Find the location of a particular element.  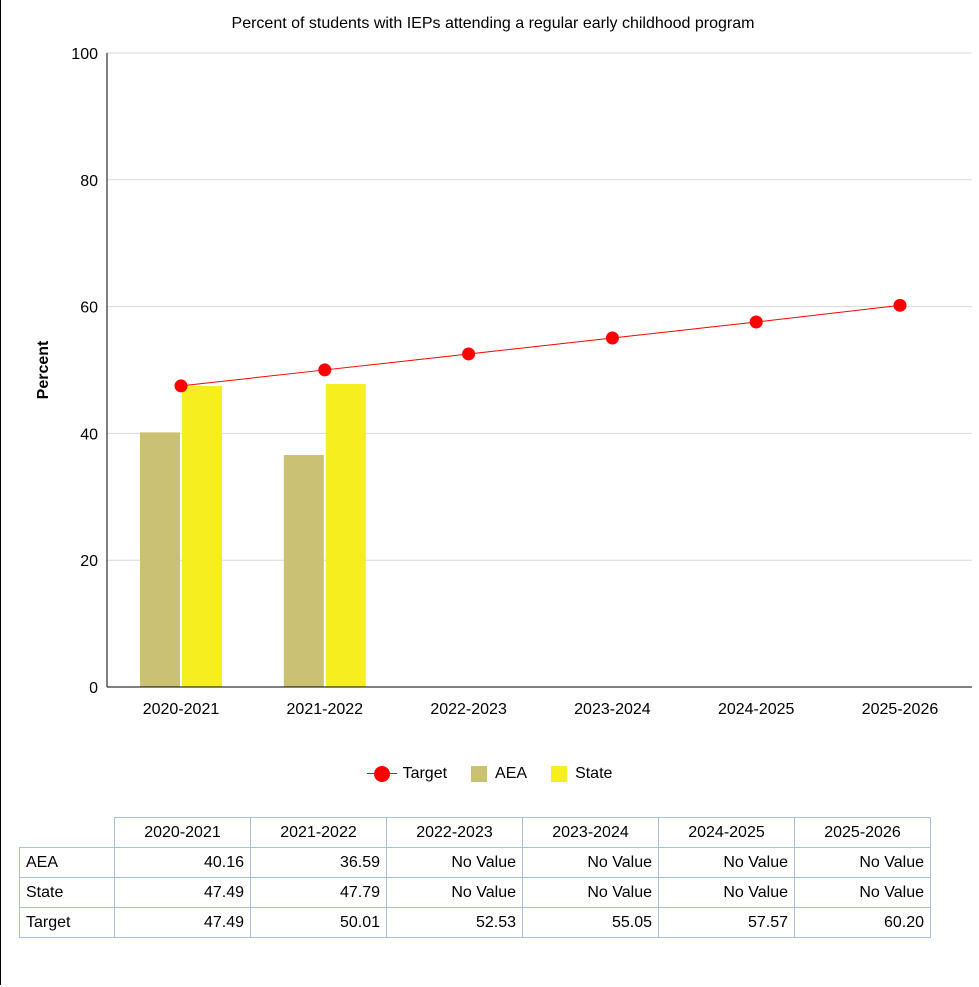

y-tick-label: 80 is located at coordinates (89, 181).